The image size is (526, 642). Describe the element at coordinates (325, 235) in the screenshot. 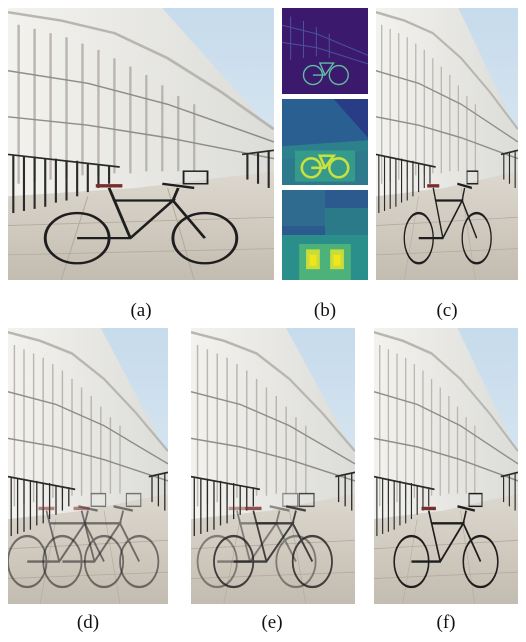

I see `panel-b-heatmap-coarse` at that location.